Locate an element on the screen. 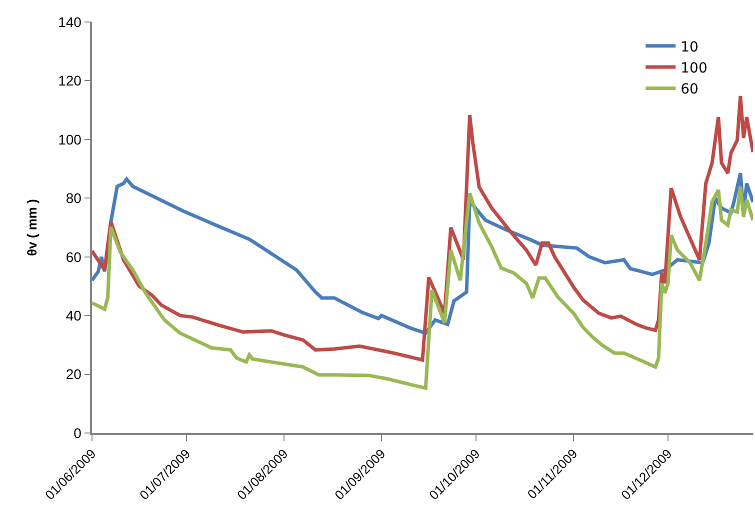  y-tick-label: 80 is located at coordinates (74, 198).